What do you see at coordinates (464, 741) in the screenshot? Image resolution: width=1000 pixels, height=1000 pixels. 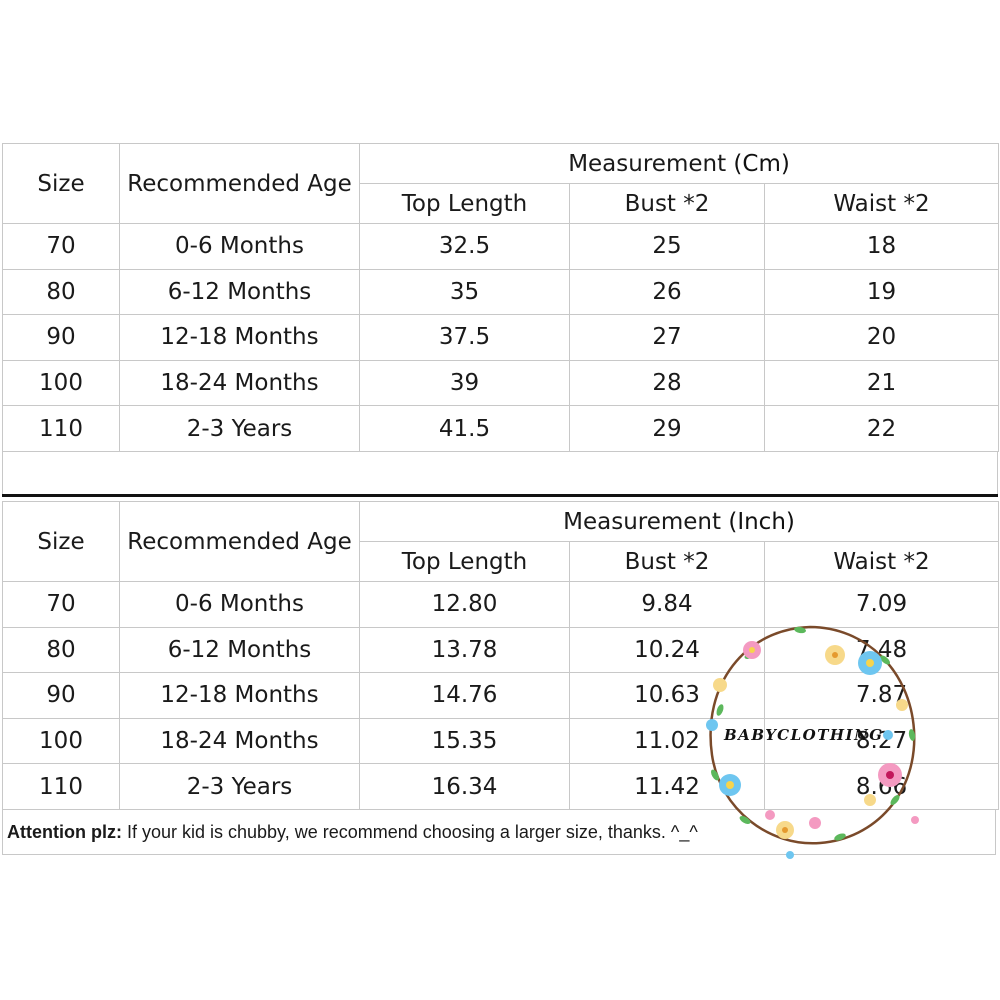 I see `cell-top-length: 15.35` at bounding box center [464, 741].